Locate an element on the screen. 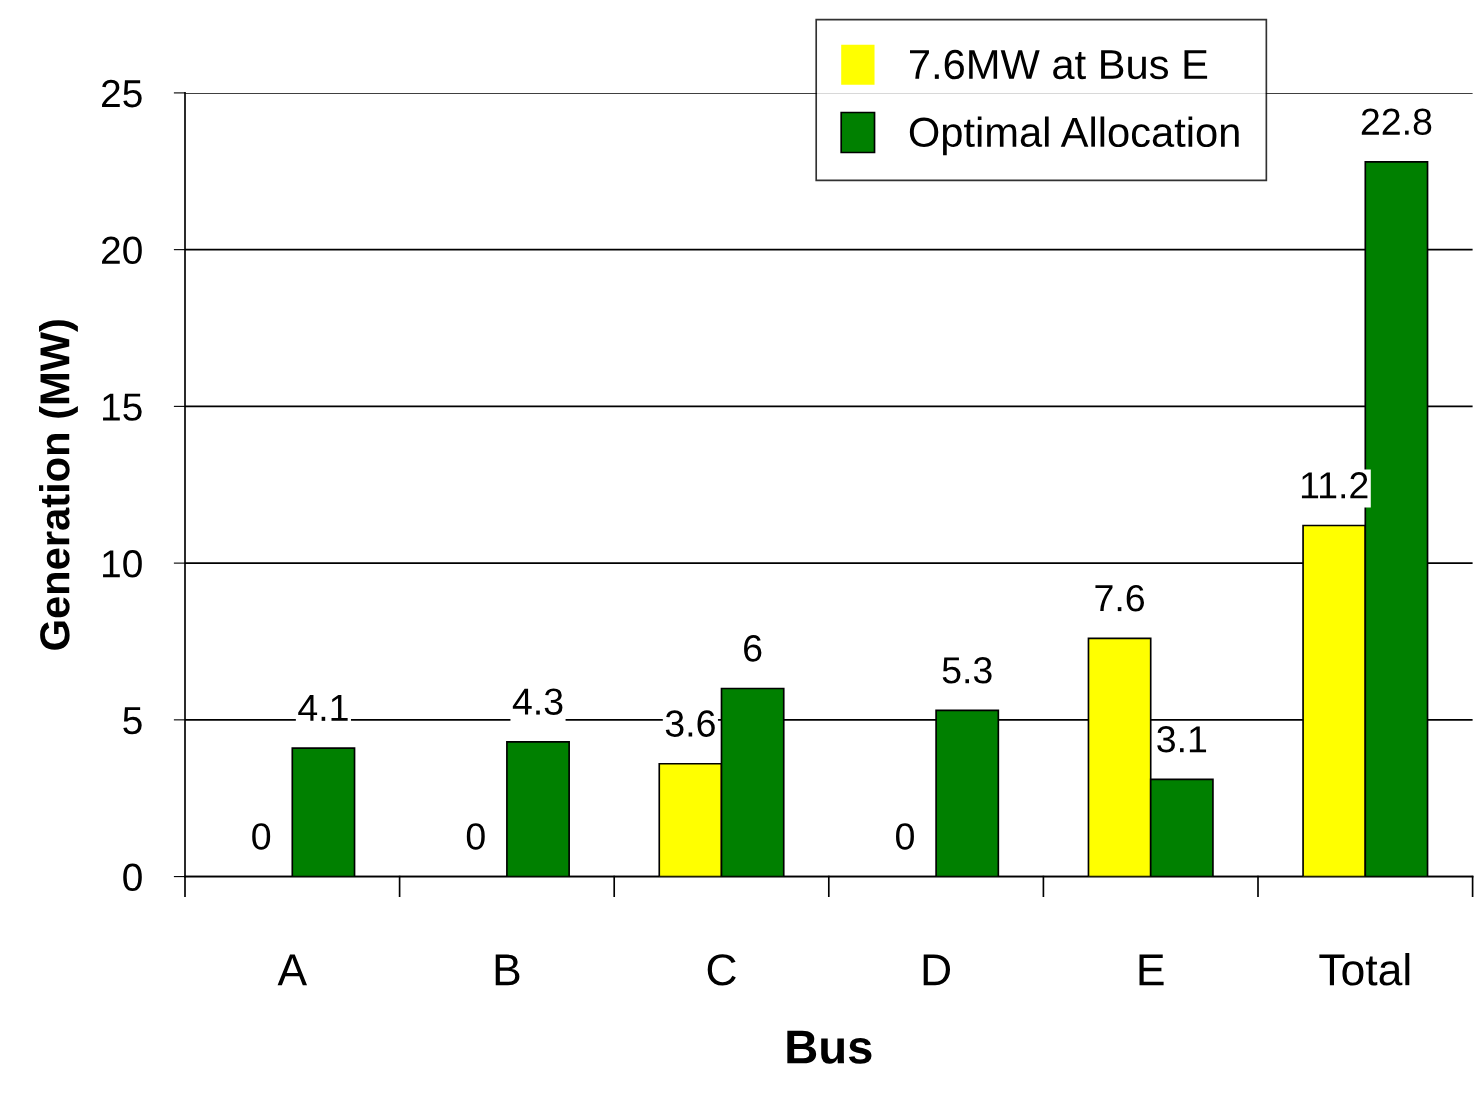  y-tick-label: 25 is located at coordinates (122, 93).